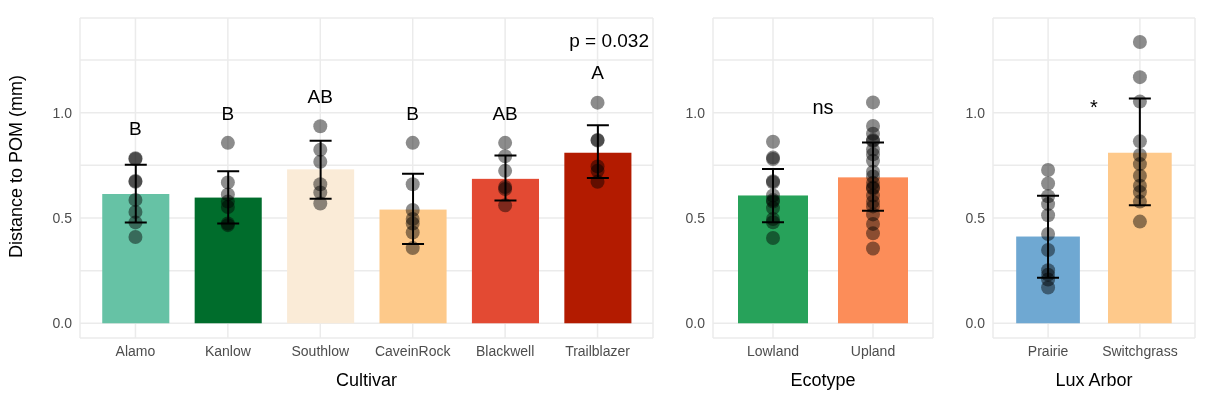 The image size is (1215, 406). I want to click on annotation: A, so click(598, 73).